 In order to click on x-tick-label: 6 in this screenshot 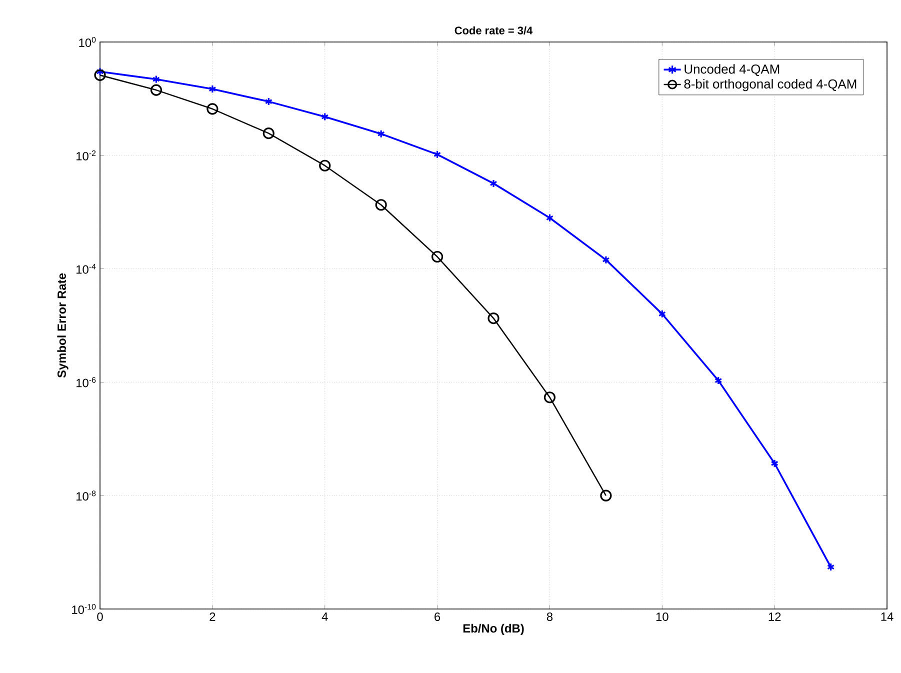, I will do `click(437, 616)`.